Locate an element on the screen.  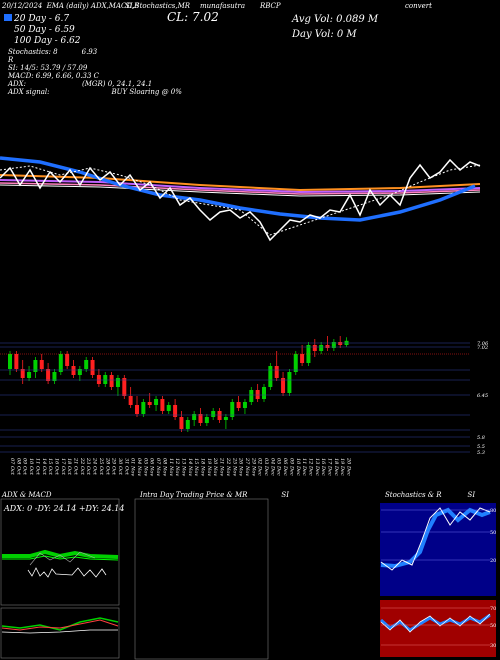
date-tick-label: 06 Nov is located at coordinates (152, 467).